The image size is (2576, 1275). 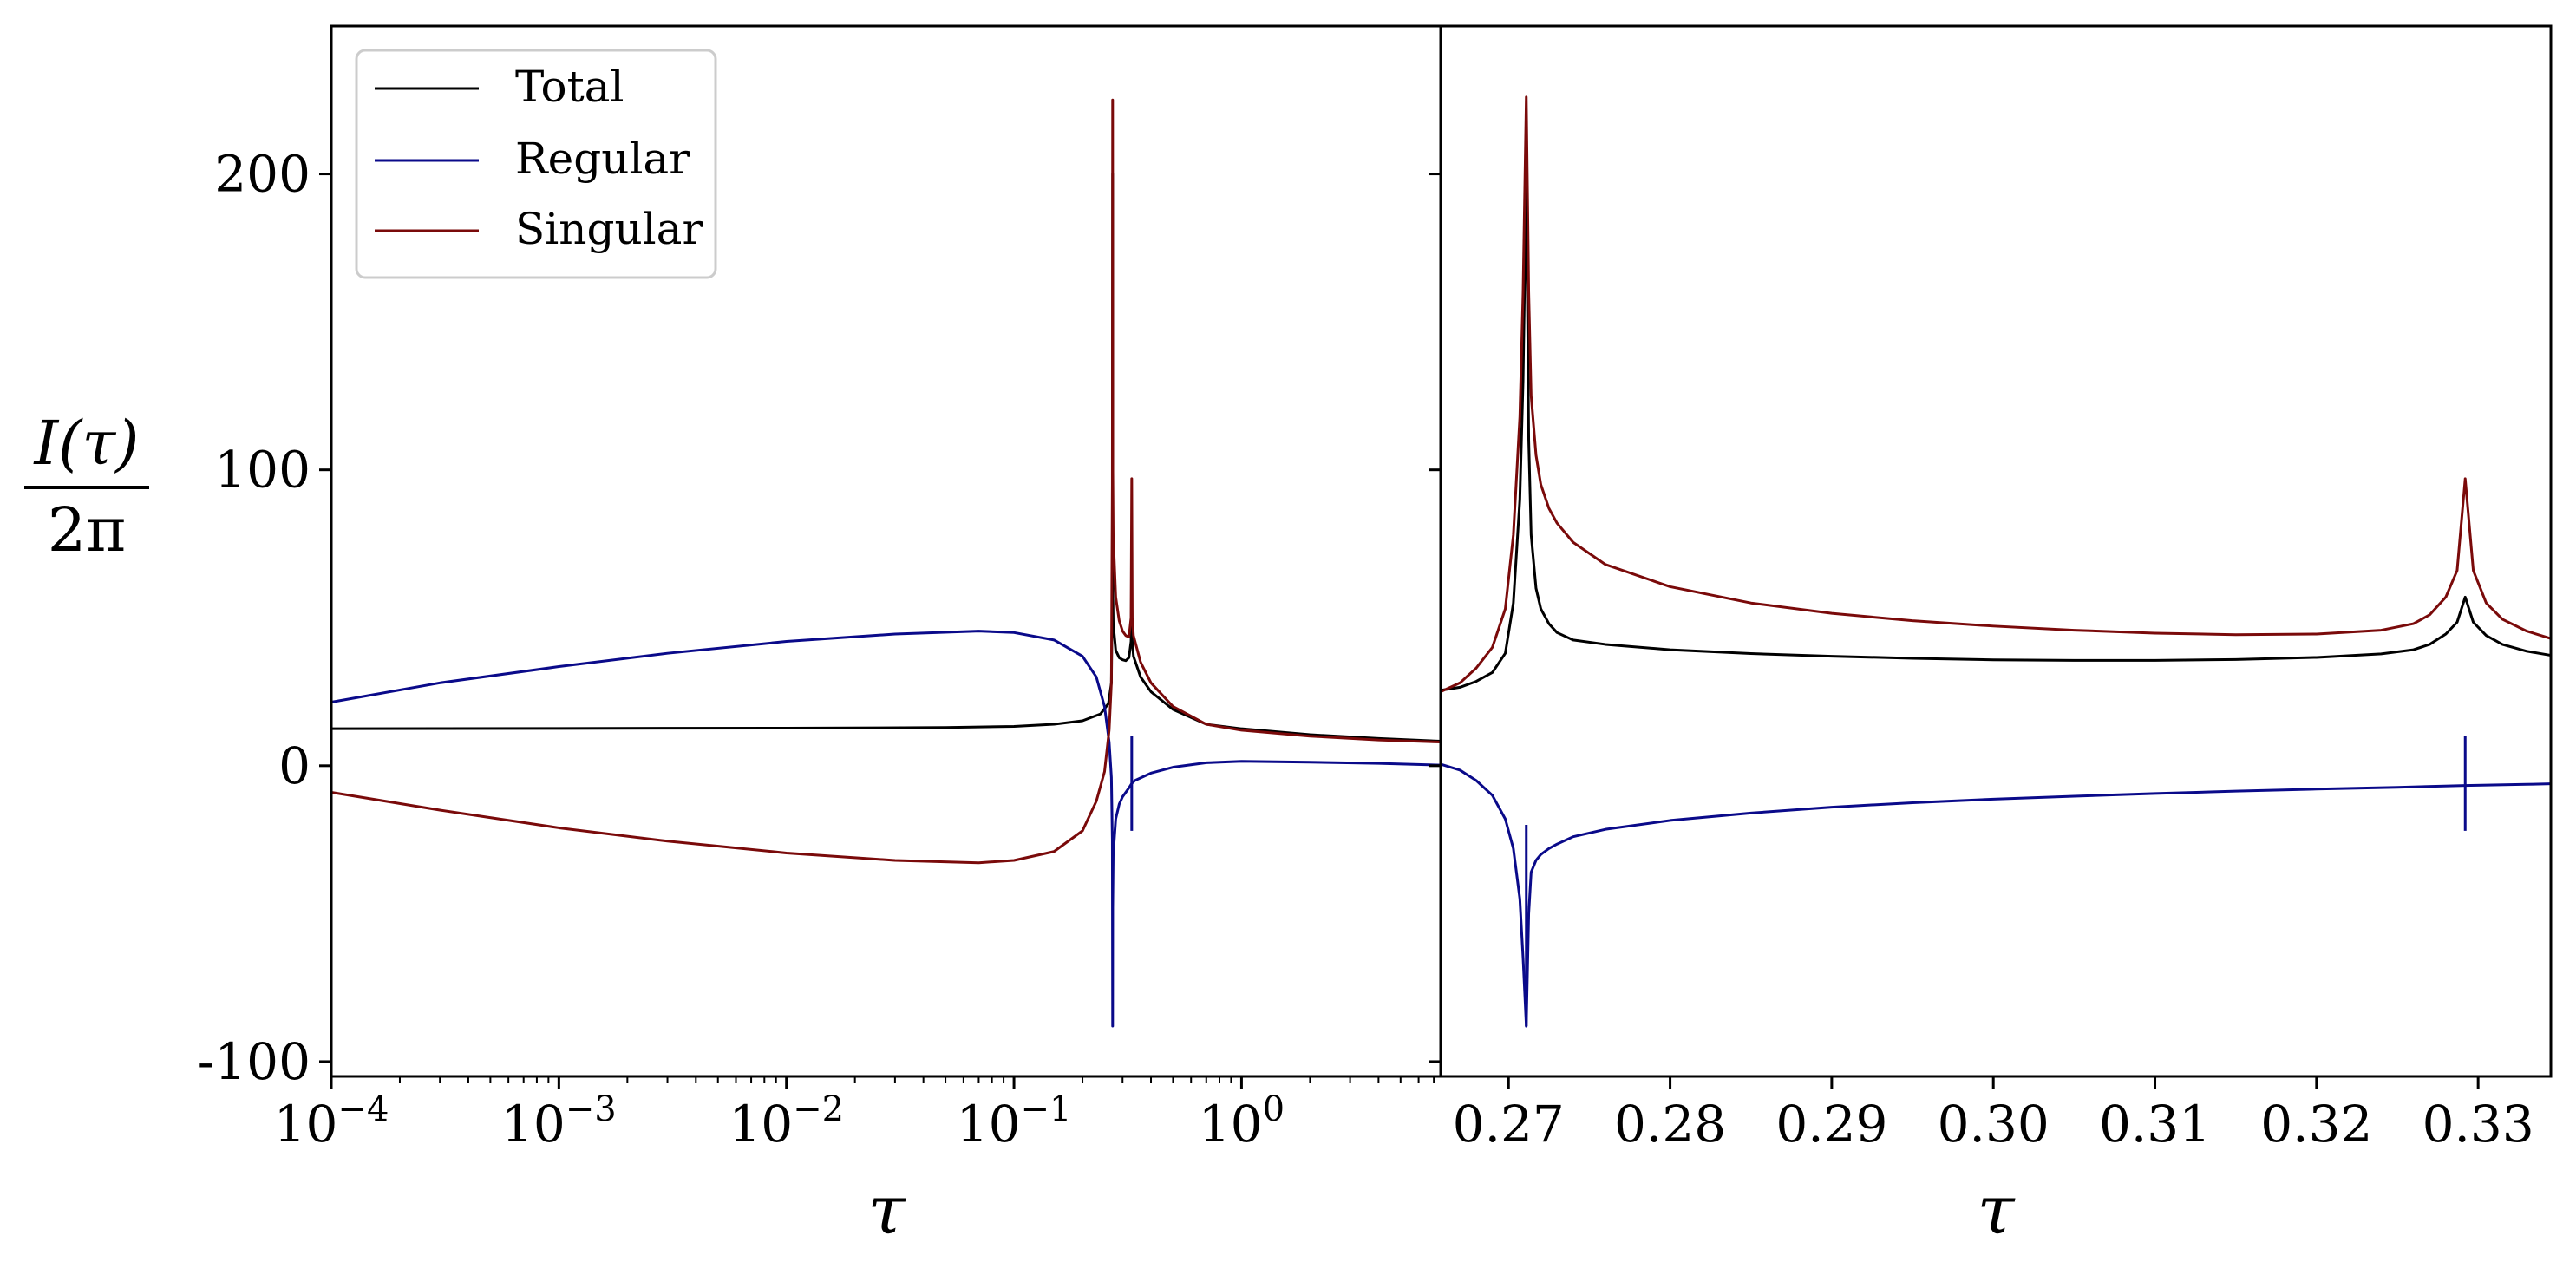 I want to click on right-x-tick-label-1: 0.28, so click(x=1670, y=1124).